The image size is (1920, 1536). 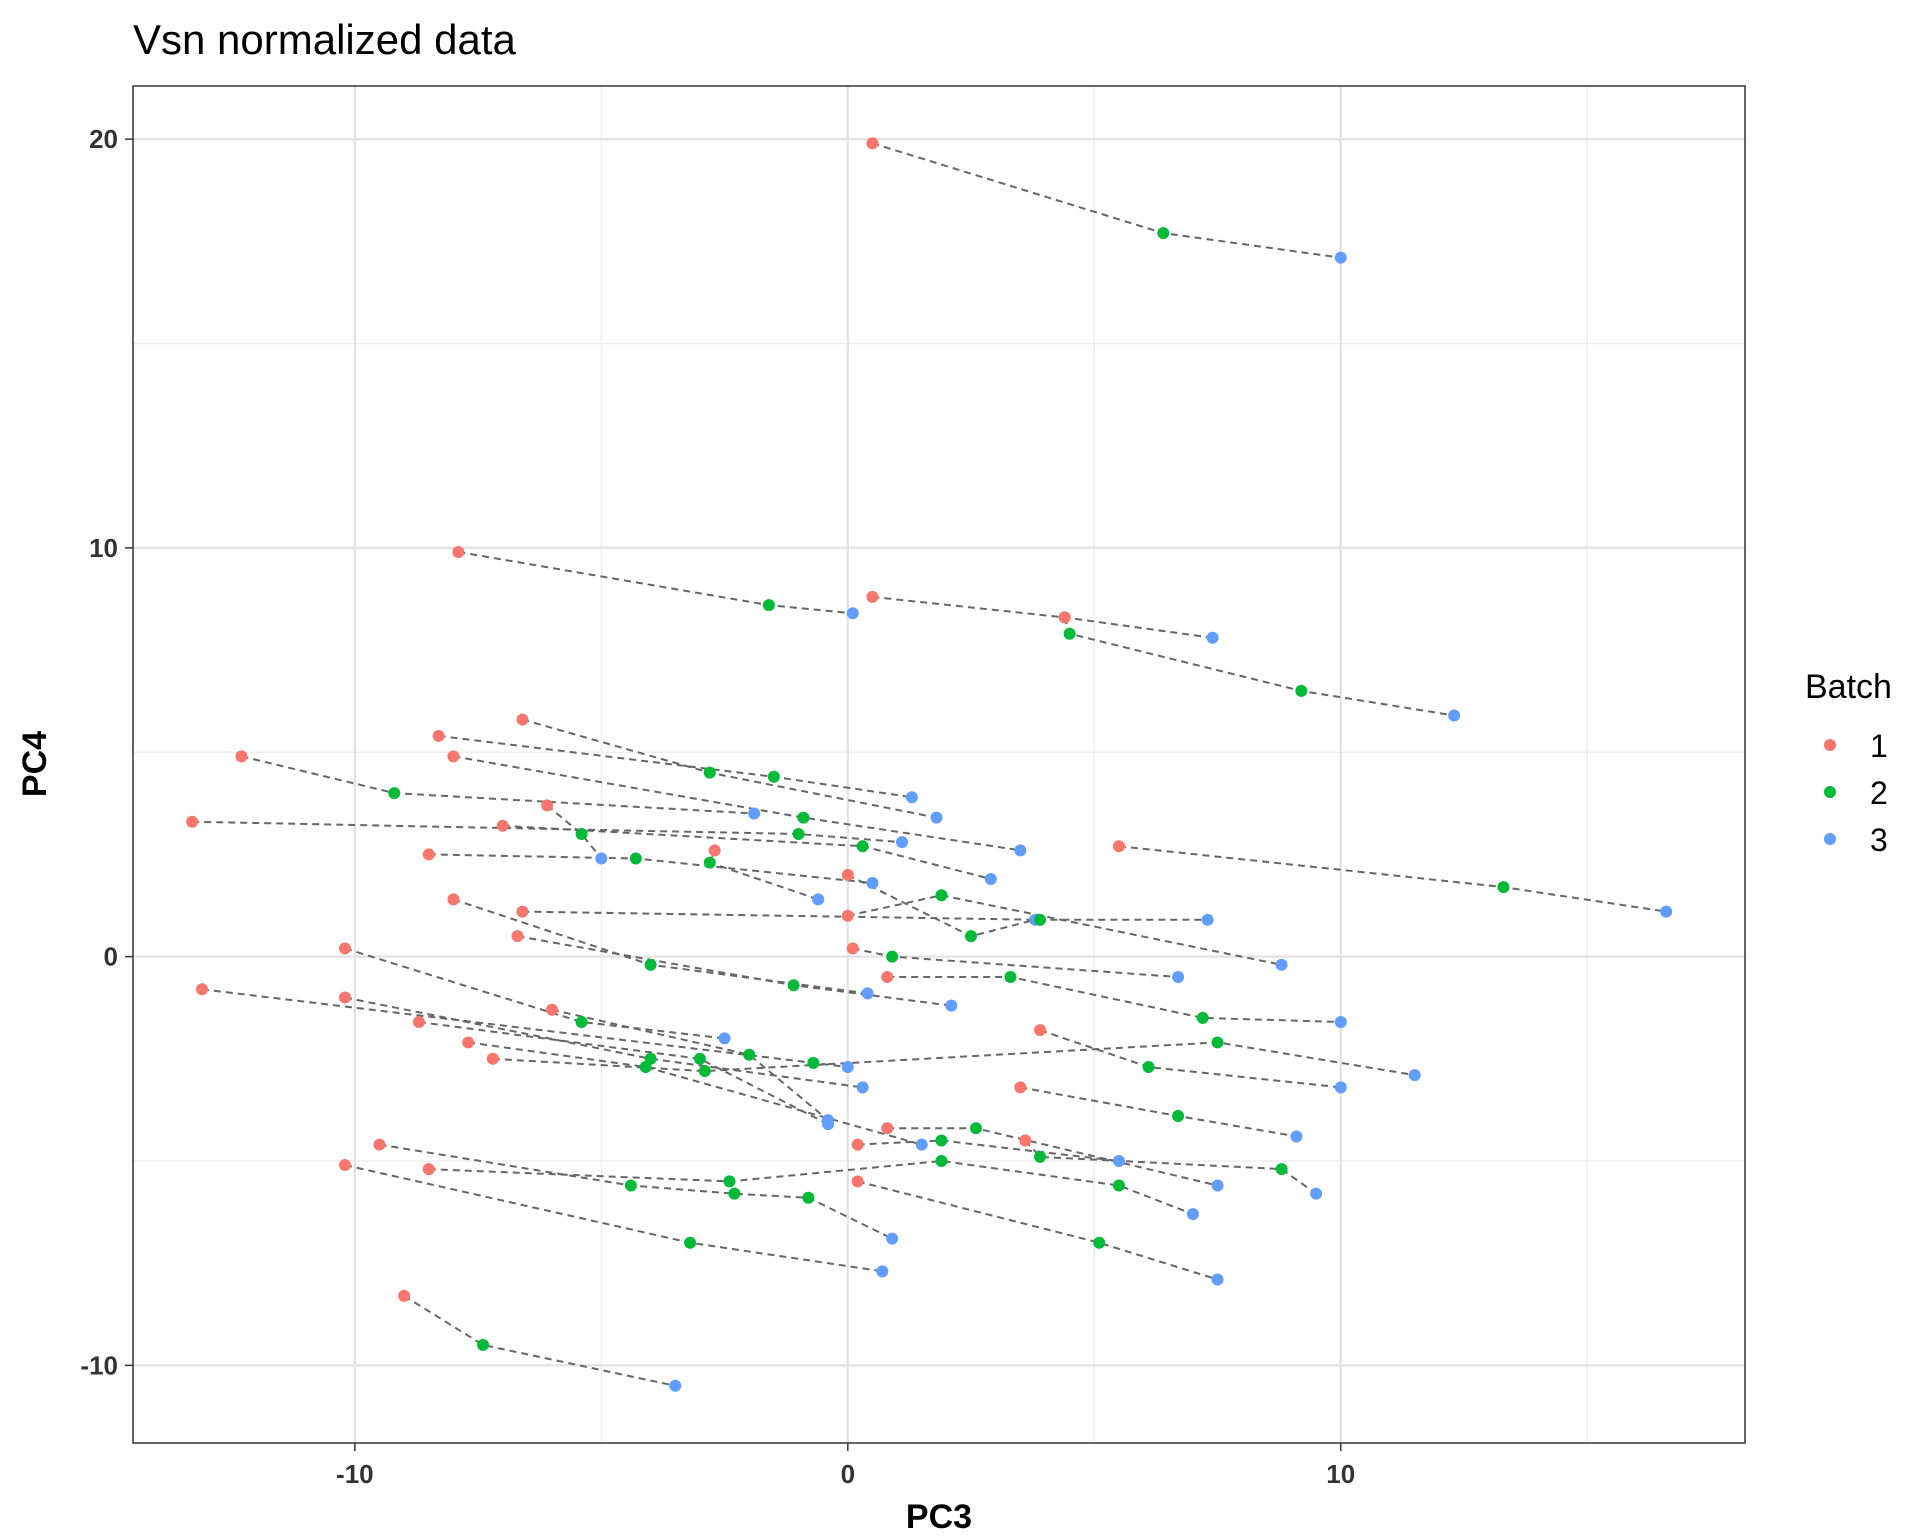 I want to click on legend-title: Batch, so click(x=1848, y=687).